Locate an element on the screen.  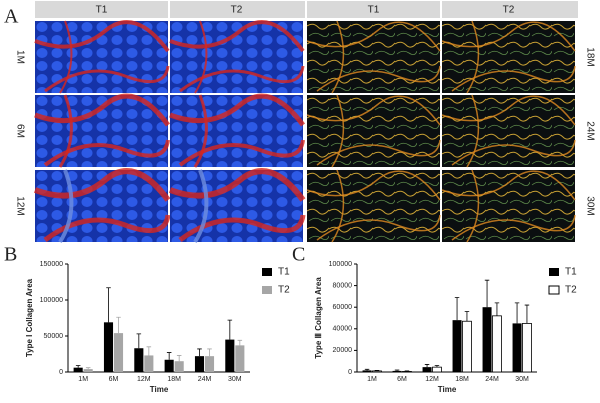
y-tick-label: 100000 is located at coordinates (51, 300).